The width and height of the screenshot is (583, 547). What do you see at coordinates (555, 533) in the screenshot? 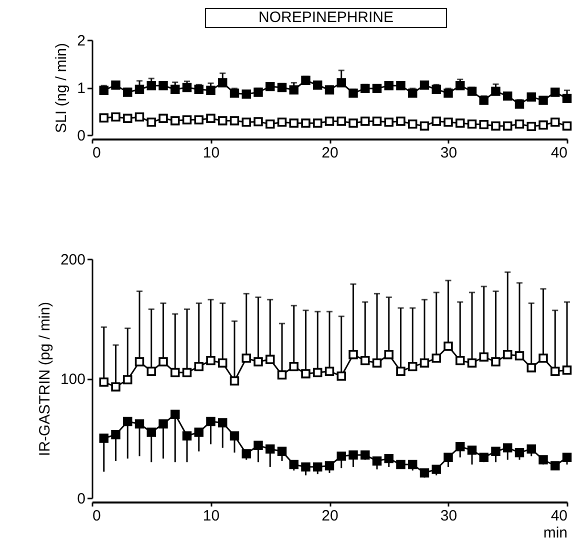
I see `x-axis-title: min` at bounding box center [555, 533].